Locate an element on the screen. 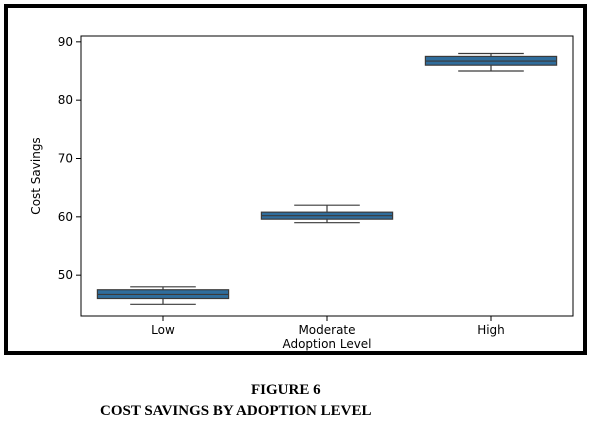  y-tick-label: 70 is located at coordinates (65, 159).